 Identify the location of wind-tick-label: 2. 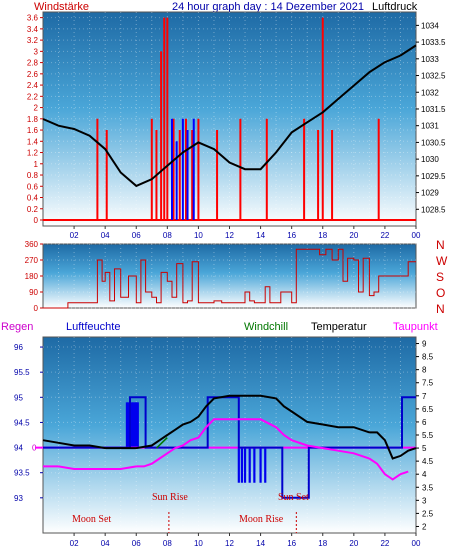
(36, 108).